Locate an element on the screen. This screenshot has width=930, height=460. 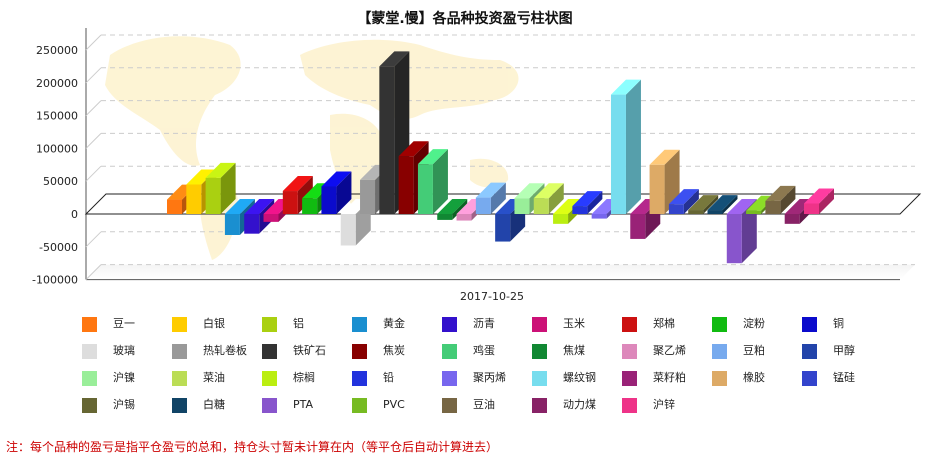
legend-item: 铁矿石 is located at coordinates (294, 351).